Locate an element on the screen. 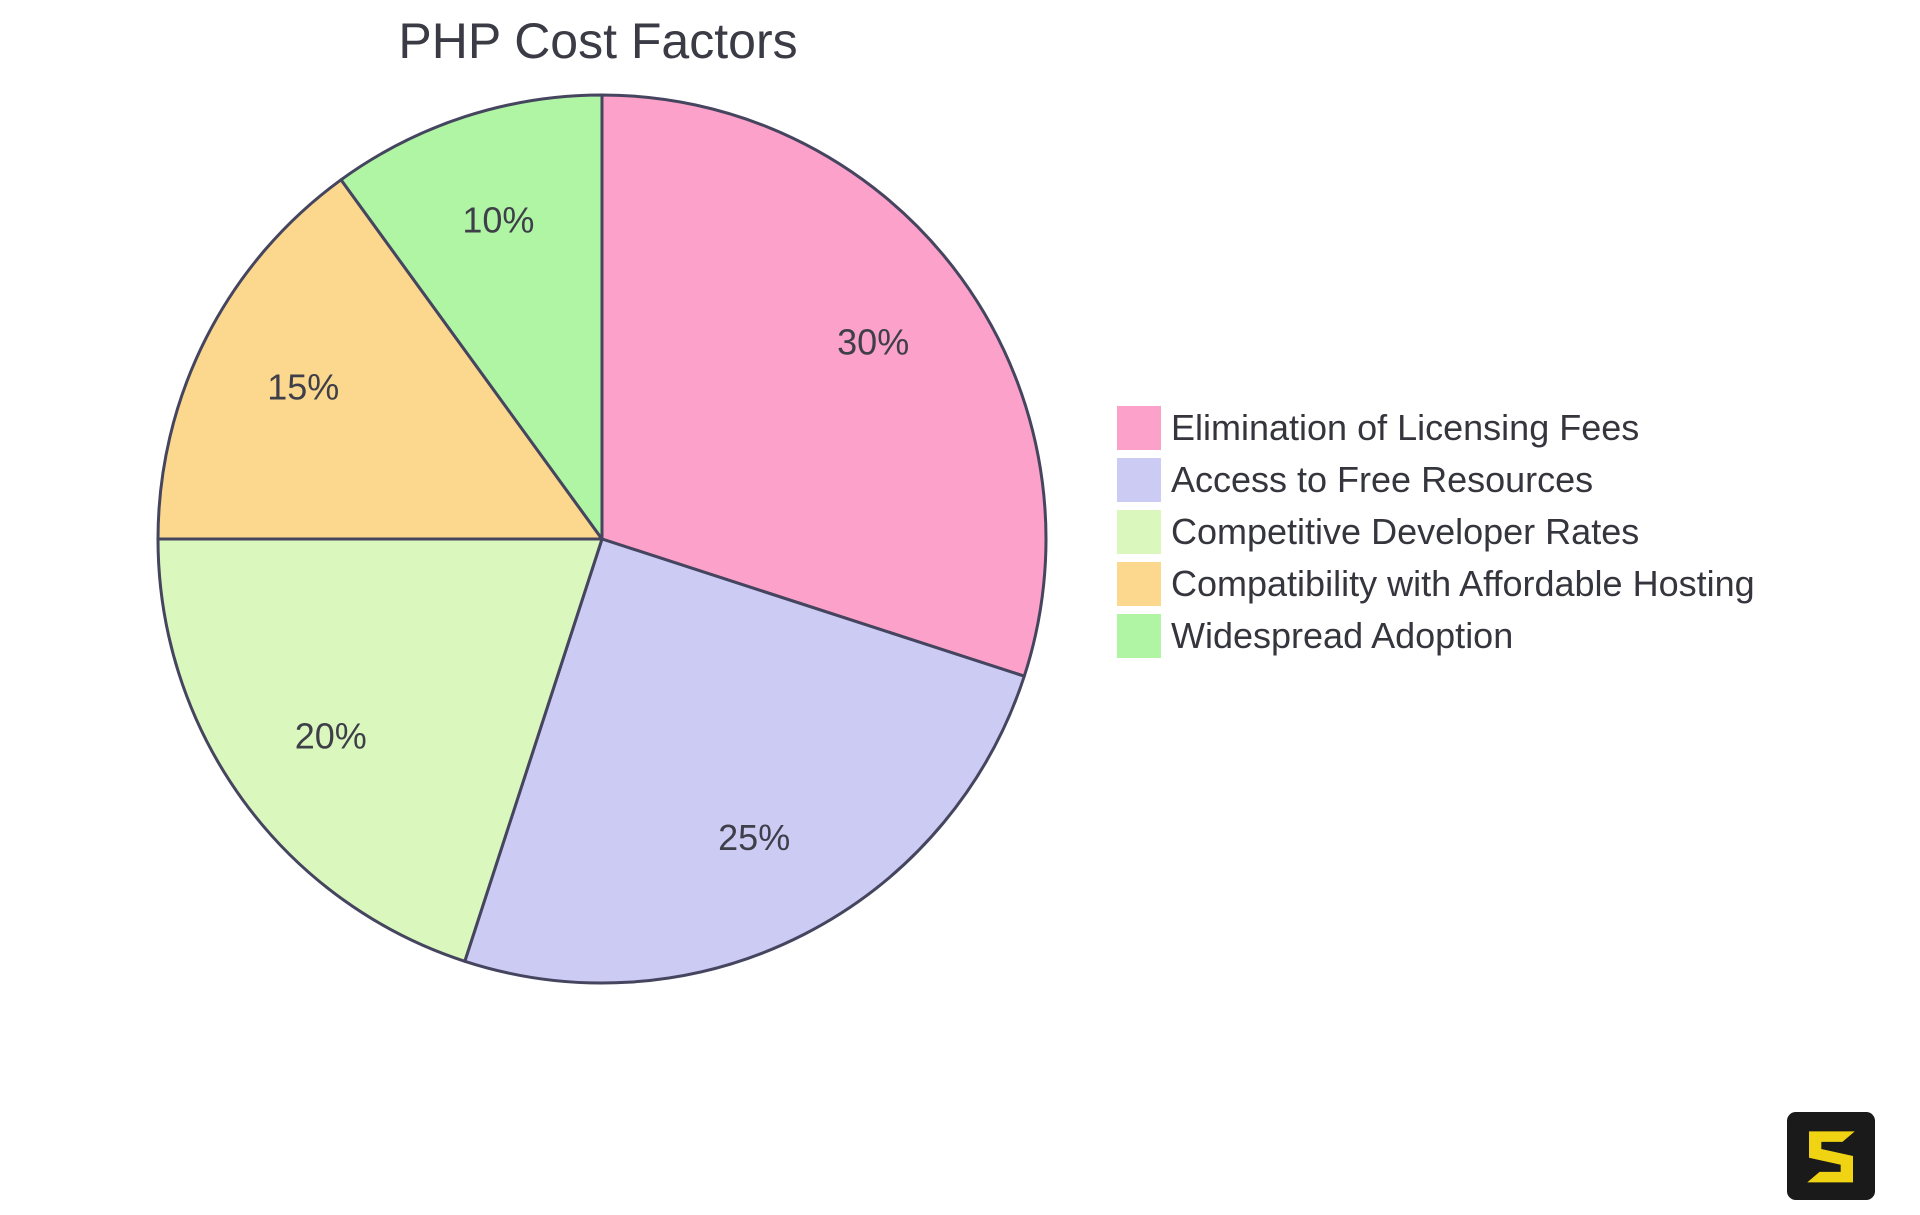 This screenshot has height=1215, width=1920. chart-title: PHP Cost Factors is located at coordinates (598, 41).